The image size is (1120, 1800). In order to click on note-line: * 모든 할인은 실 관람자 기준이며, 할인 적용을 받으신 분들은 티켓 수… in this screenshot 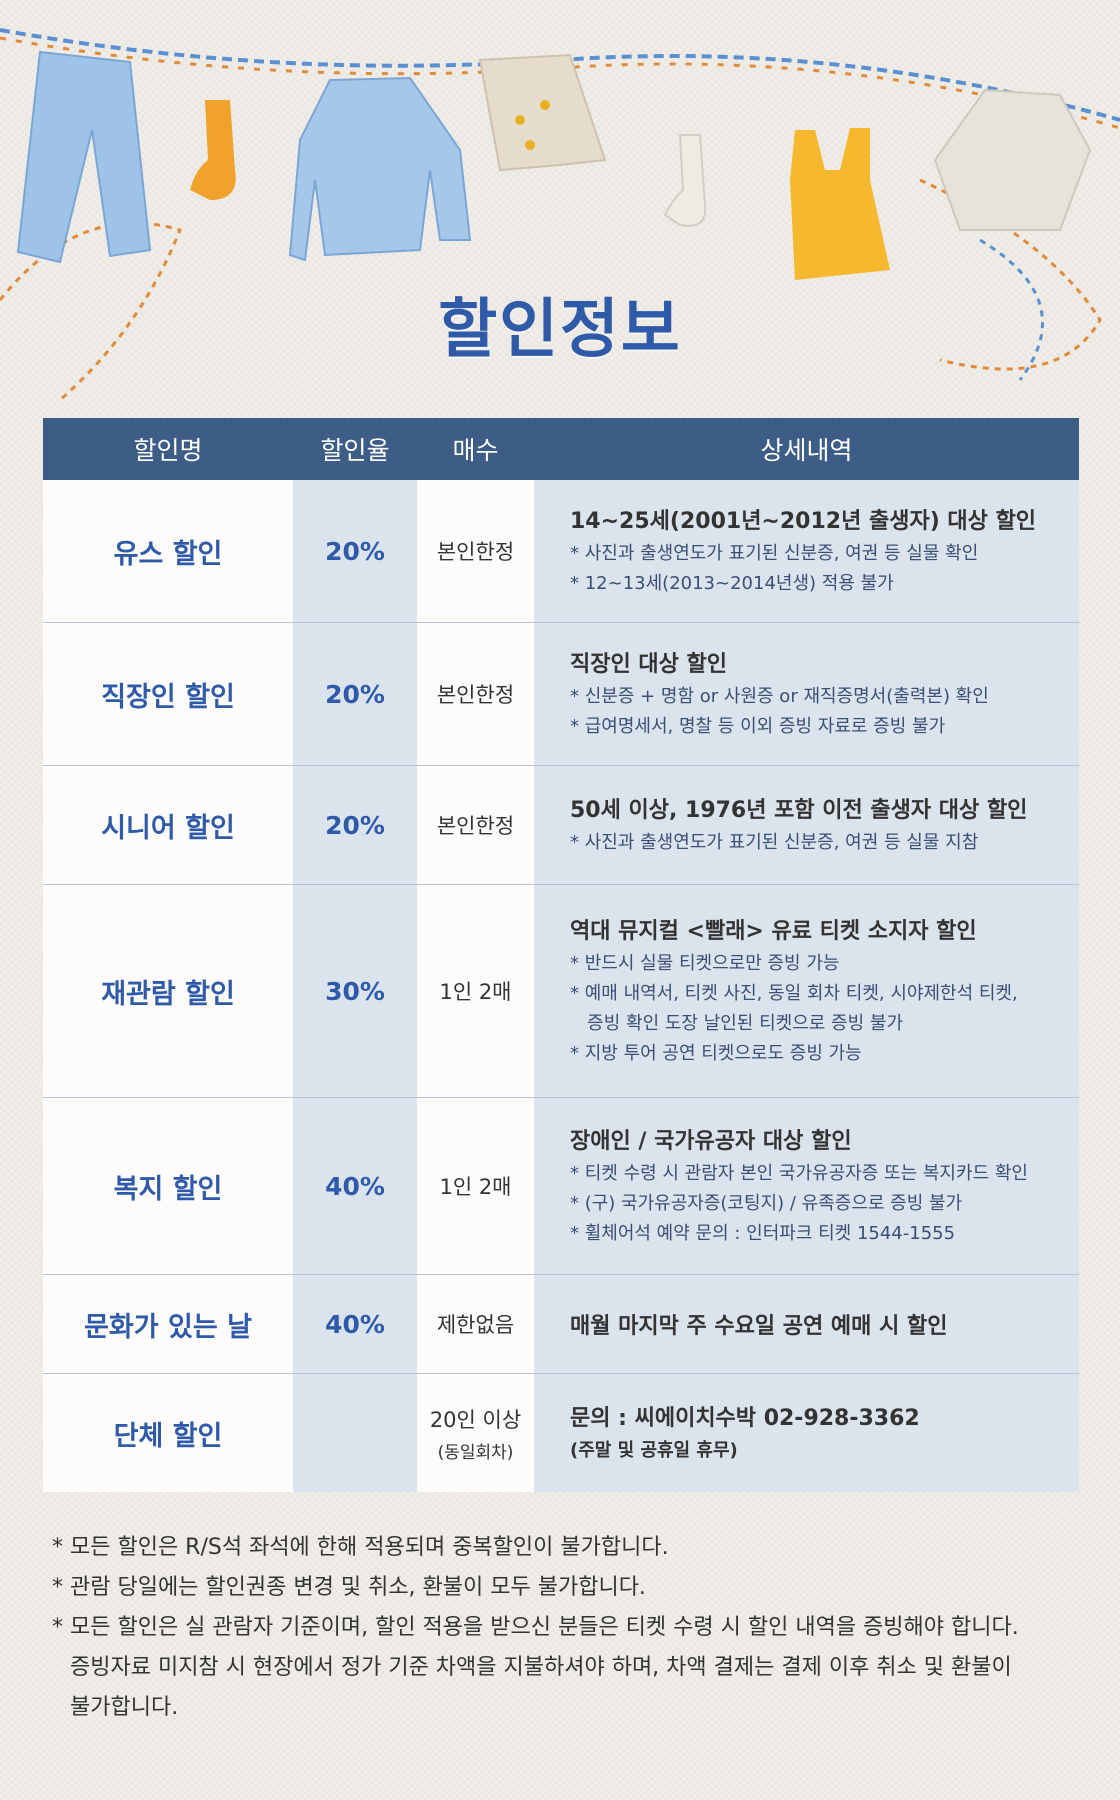, I will do `click(535, 1627)`.